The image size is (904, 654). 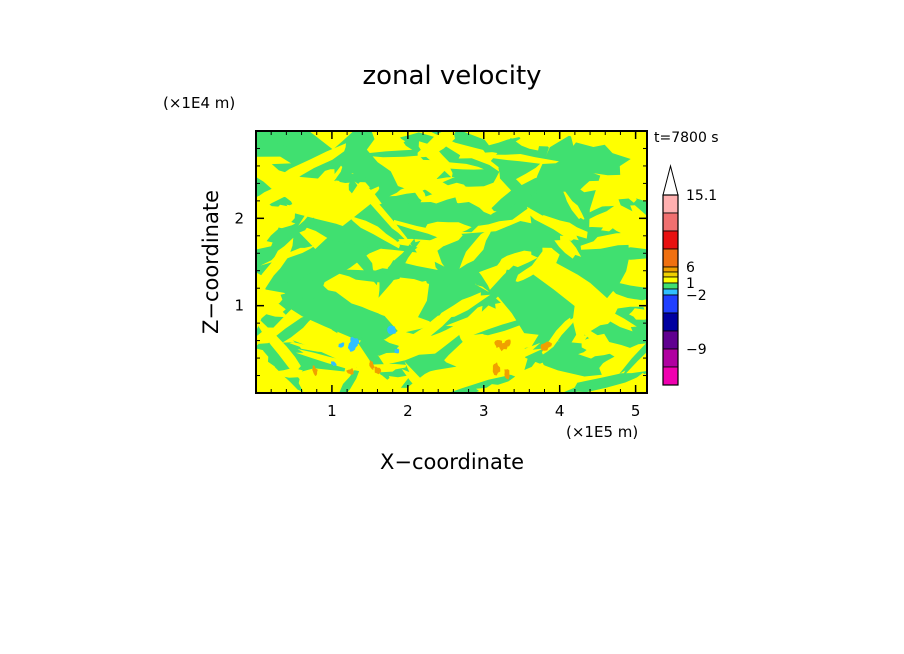 What do you see at coordinates (408, 411) in the screenshot?
I see `x-tick-label: 2` at bounding box center [408, 411].